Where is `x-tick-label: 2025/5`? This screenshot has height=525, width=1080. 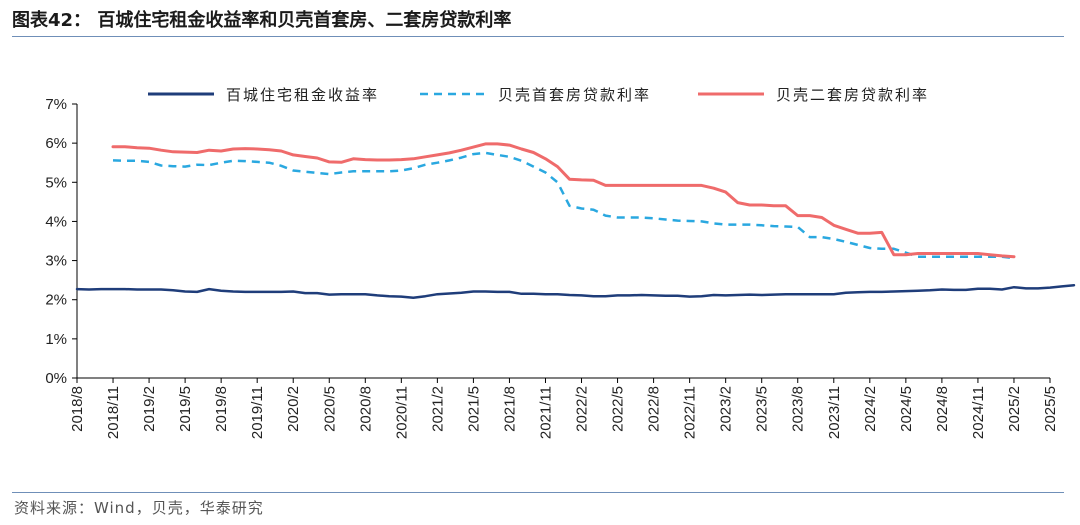
x-tick-label: 2025/5 is located at coordinates (1050, 409).